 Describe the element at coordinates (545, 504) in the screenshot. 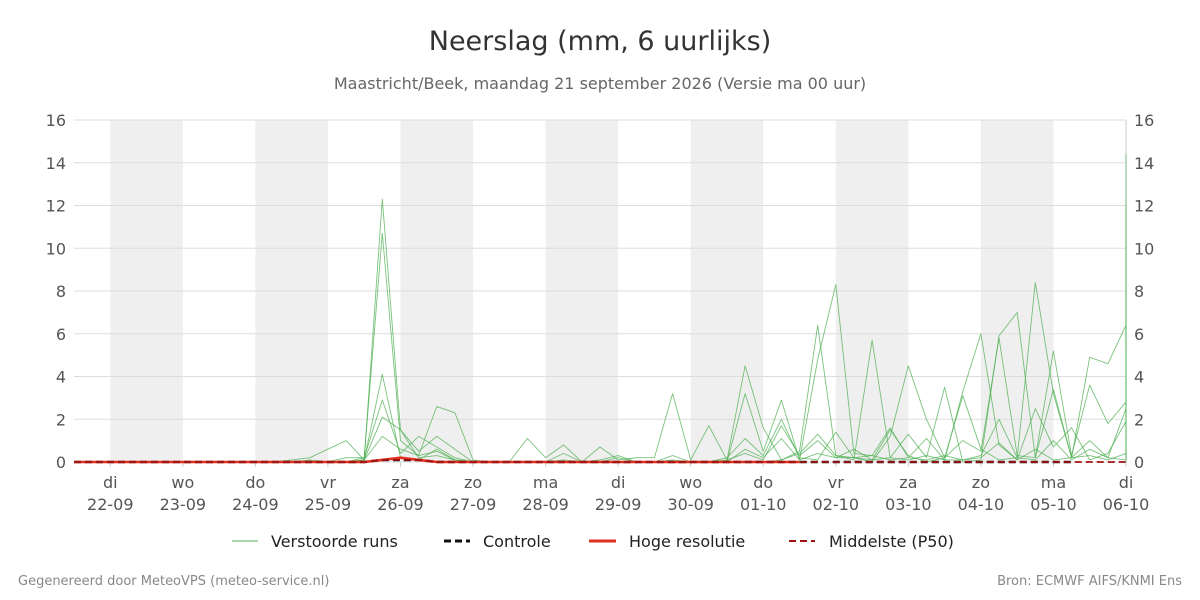

I see `x-tick-date-6: 28-09` at that location.